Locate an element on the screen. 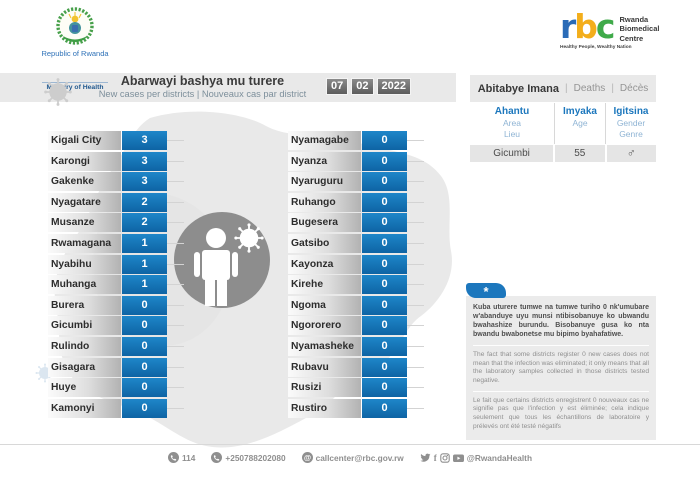  facebook-icon: f is located at coordinates (435, 457).